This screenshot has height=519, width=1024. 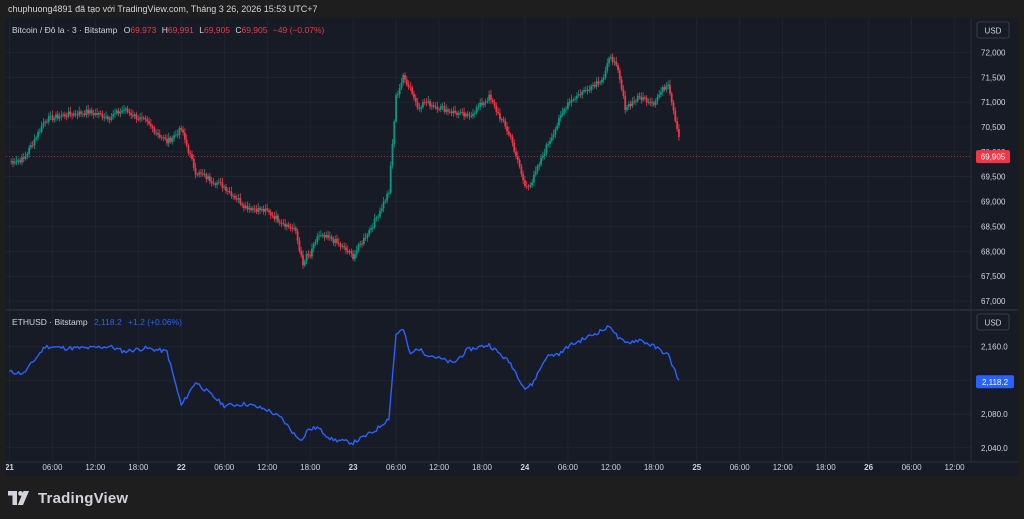 What do you see at coordinates (995, 382) in the screenshot?
I see `eth-last-price-tag: 2,118.2` at bounding box center [995, 382].